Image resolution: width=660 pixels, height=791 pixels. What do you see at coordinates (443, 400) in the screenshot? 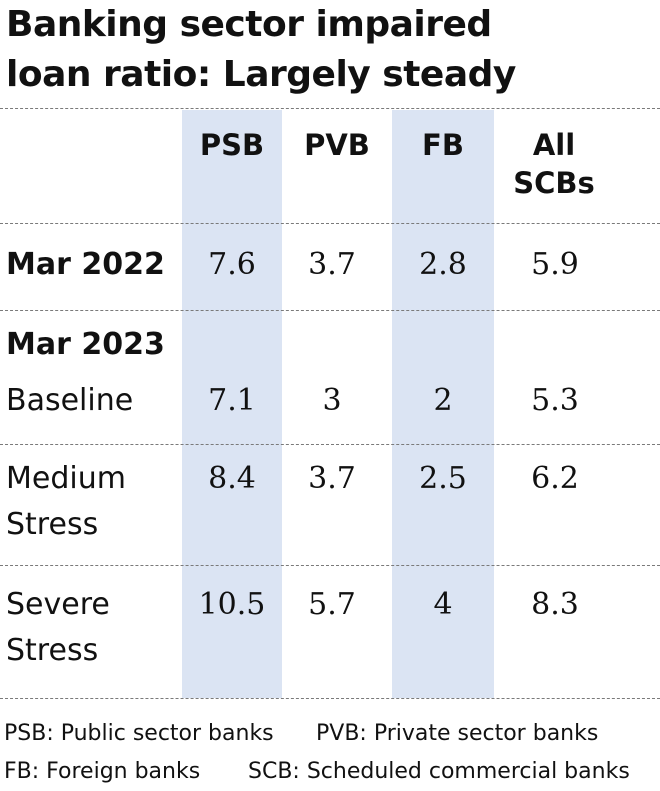
I see `cell-baseline-fb: 2` at bounding box center [443, 400].